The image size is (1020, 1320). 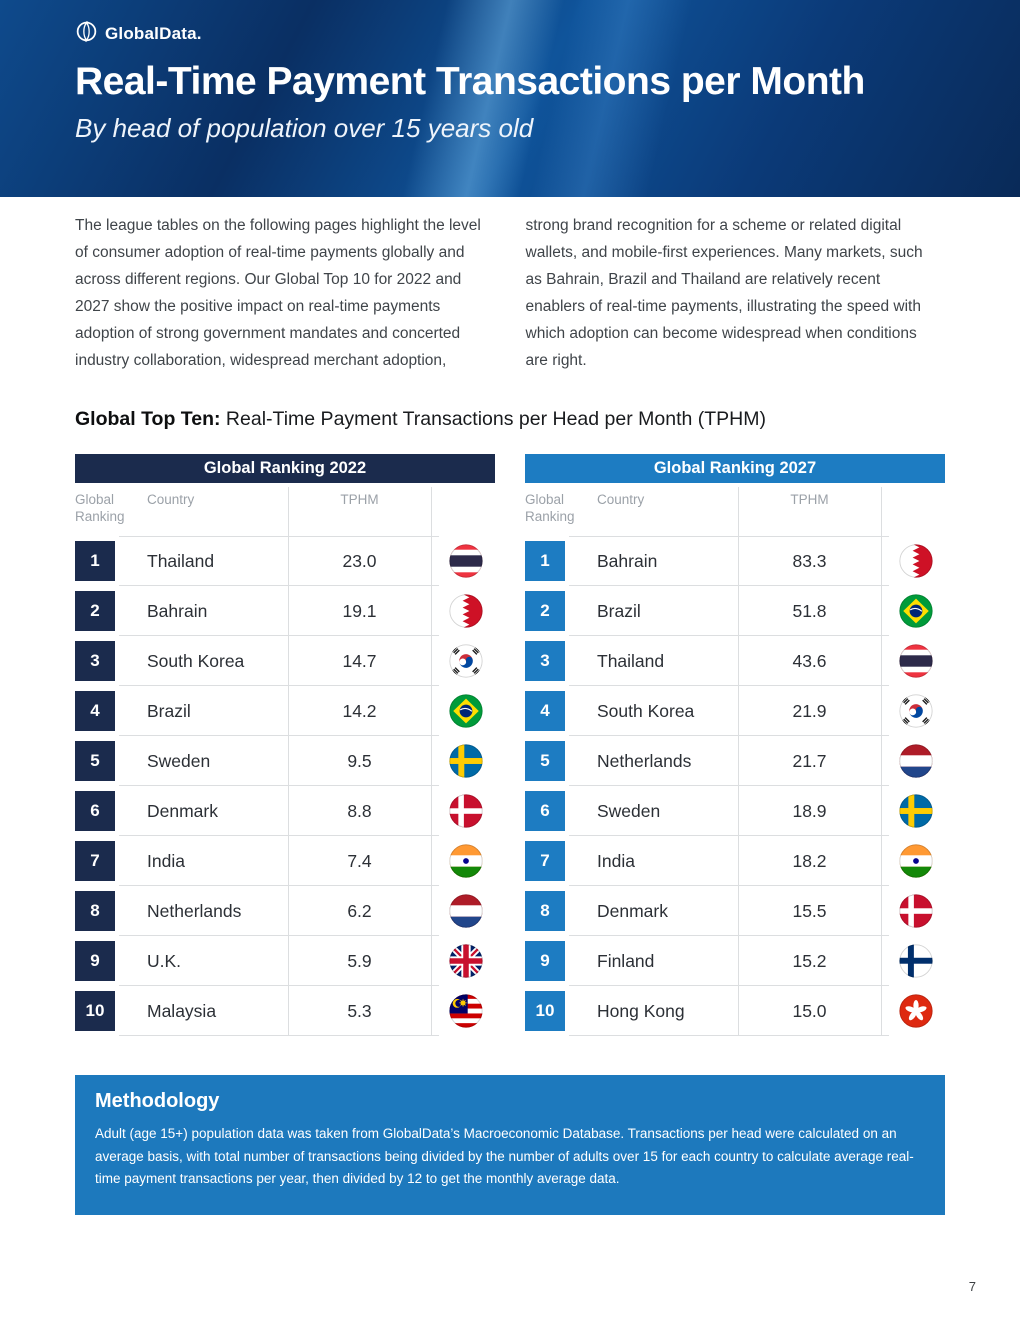 I want to click on table-row: 9 Finland 15.2, so click(x=735, y=961).